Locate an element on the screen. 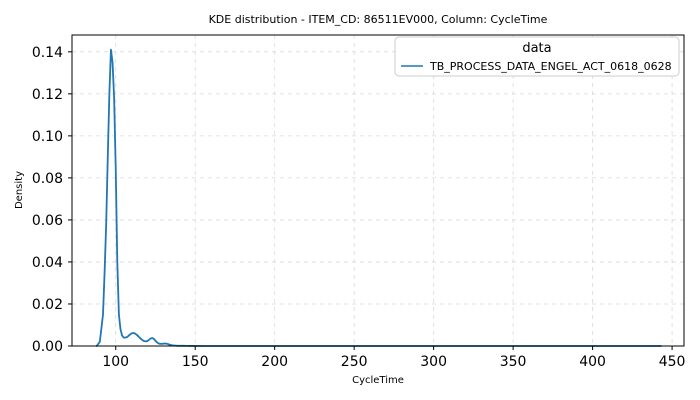 The width and height of the screenshot is (700, 400). x-tick-label: 100 is located at coordinates (115, 362).